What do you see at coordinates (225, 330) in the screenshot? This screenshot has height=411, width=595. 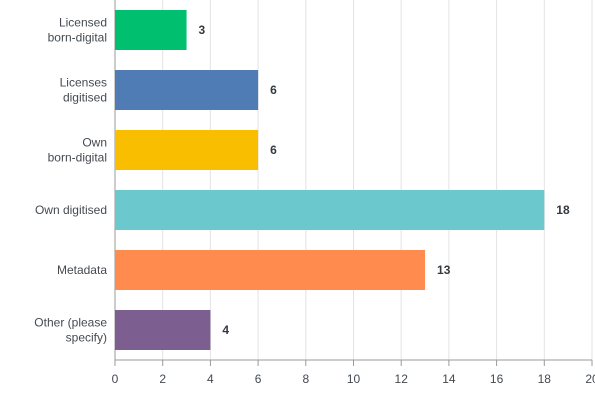 I see `data-label: 4` at bounding box center [225, 330].